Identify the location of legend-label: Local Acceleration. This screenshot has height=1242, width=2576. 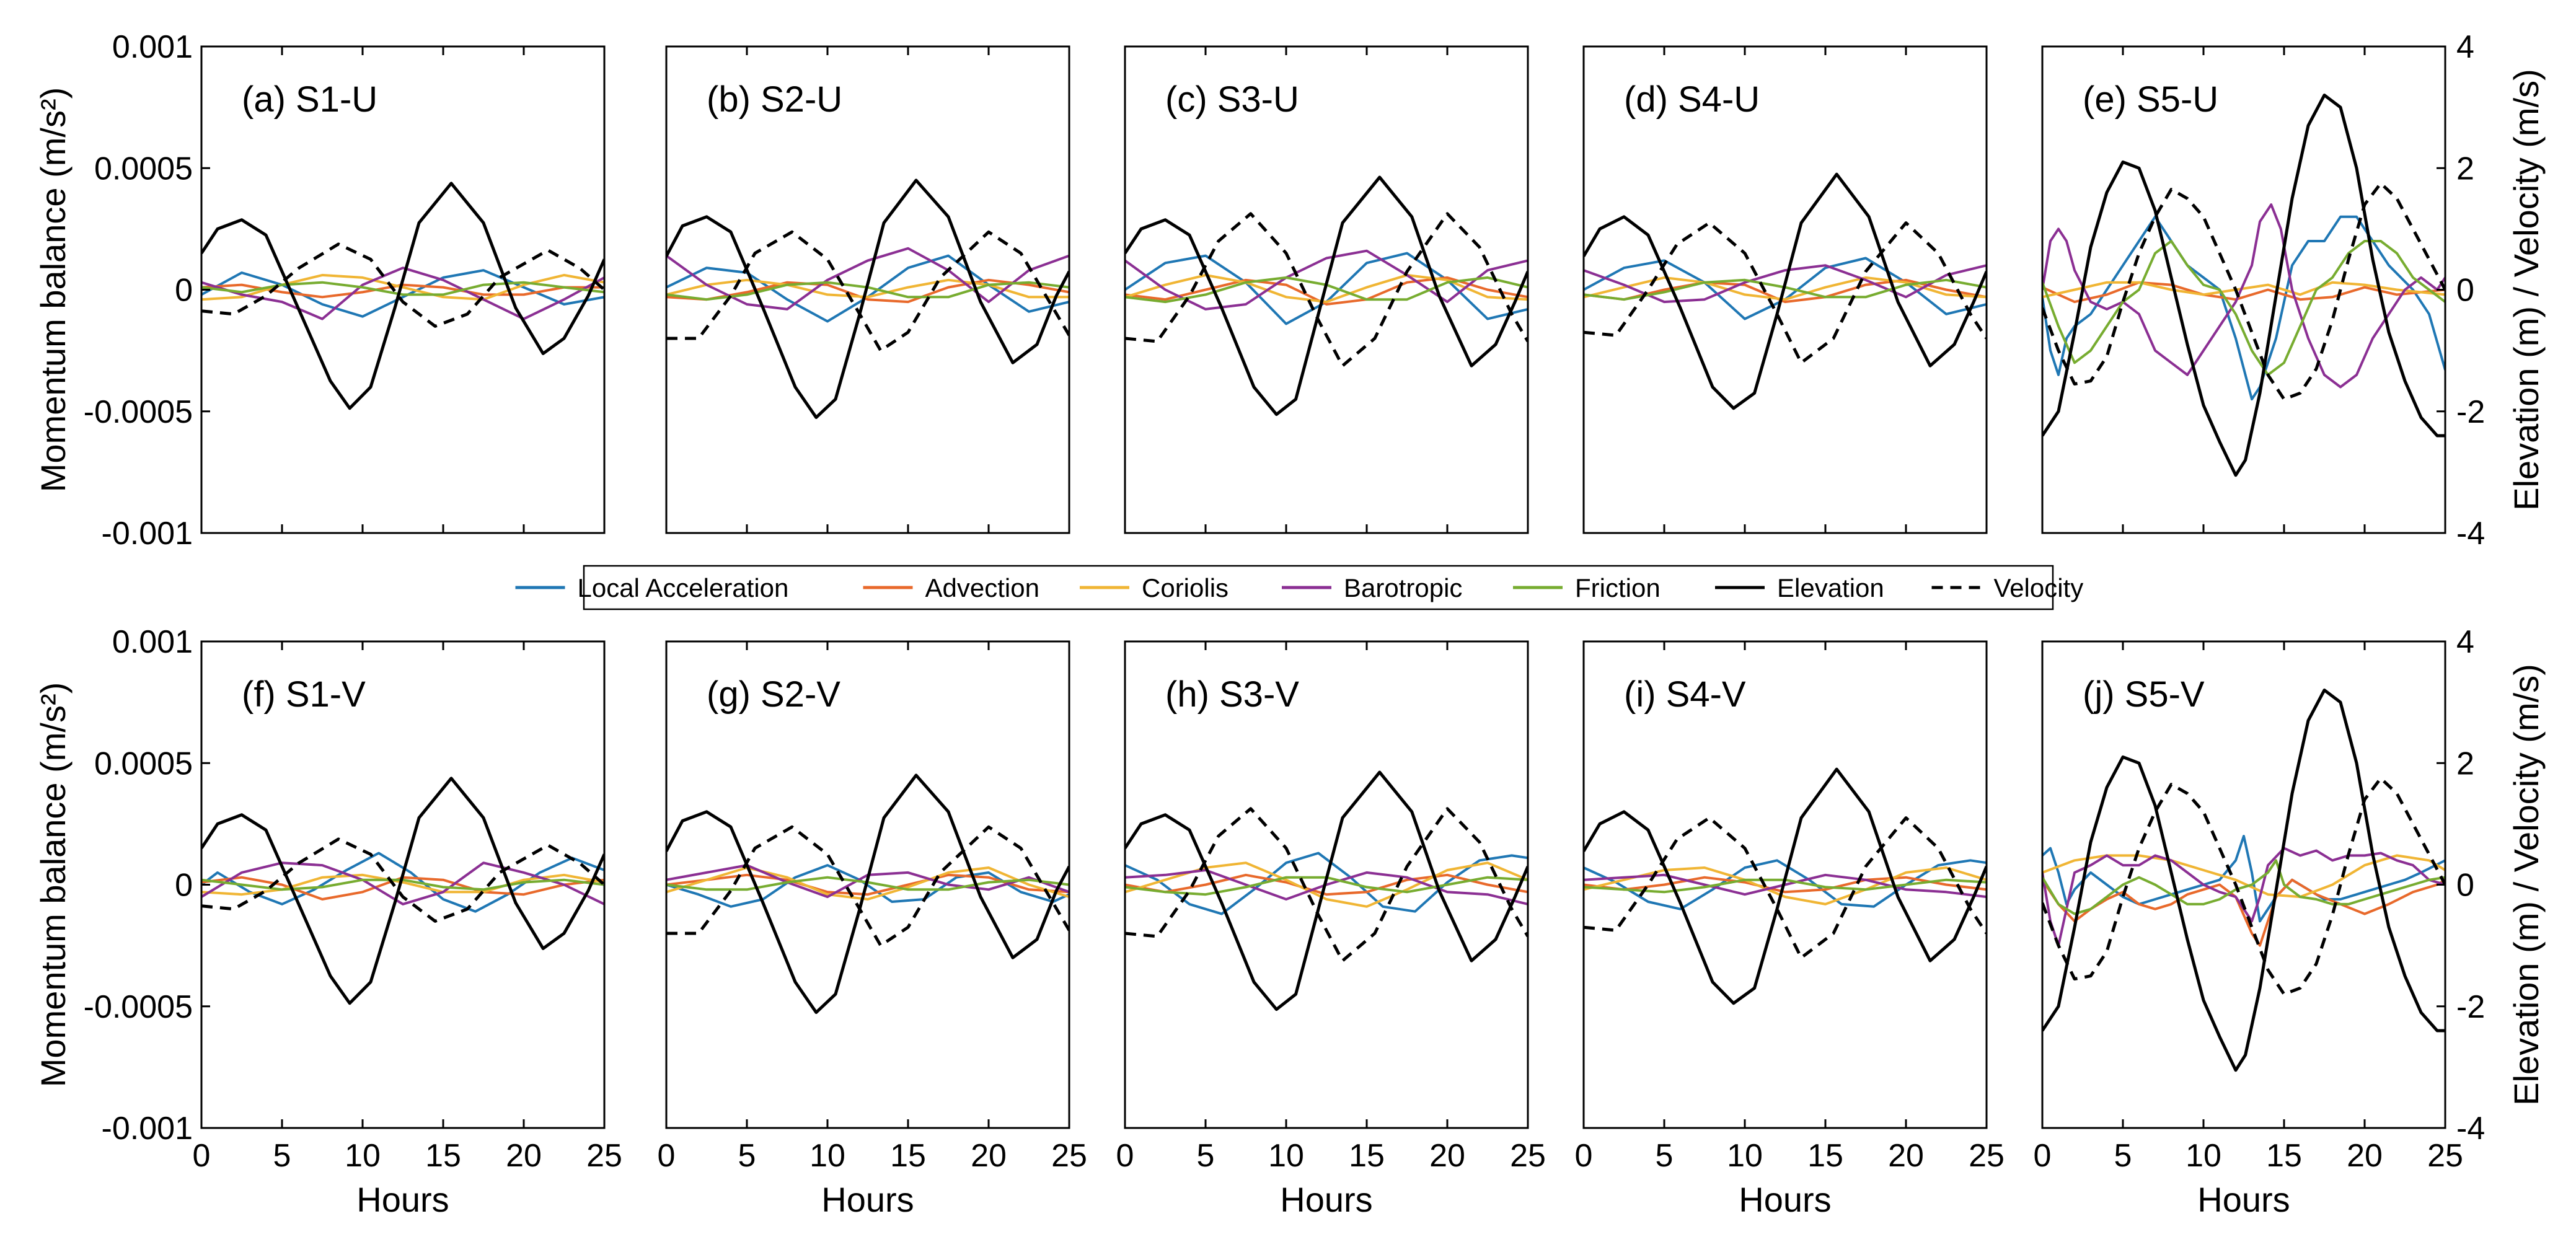
(683, 587).